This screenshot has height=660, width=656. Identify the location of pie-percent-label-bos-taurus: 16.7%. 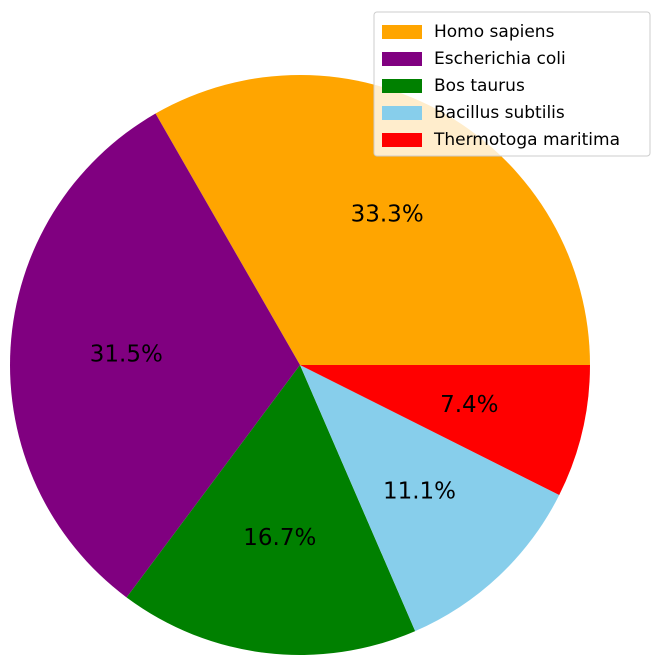
(279, 538).